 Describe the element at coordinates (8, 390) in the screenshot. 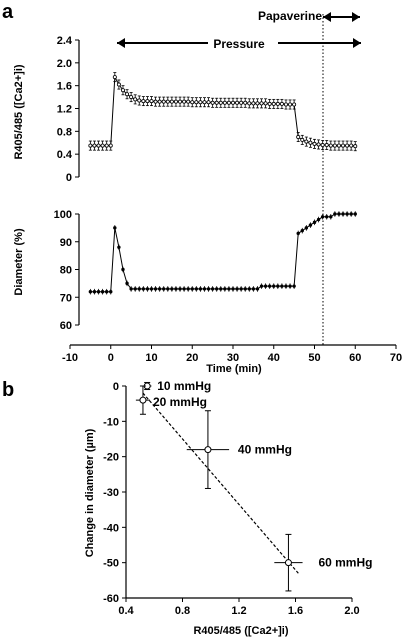

I see `panel-b-label: b` at that location.